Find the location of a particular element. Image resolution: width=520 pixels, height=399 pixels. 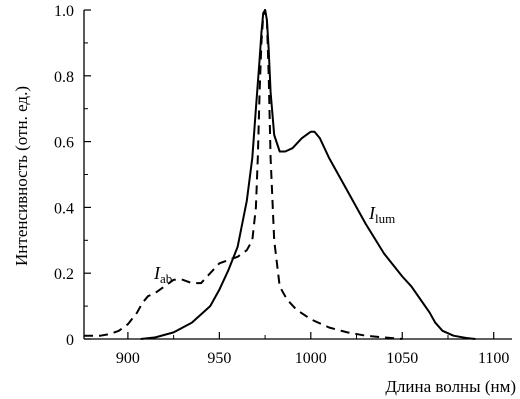

x-tick-label: 950 is located at coordinates (219, 358).